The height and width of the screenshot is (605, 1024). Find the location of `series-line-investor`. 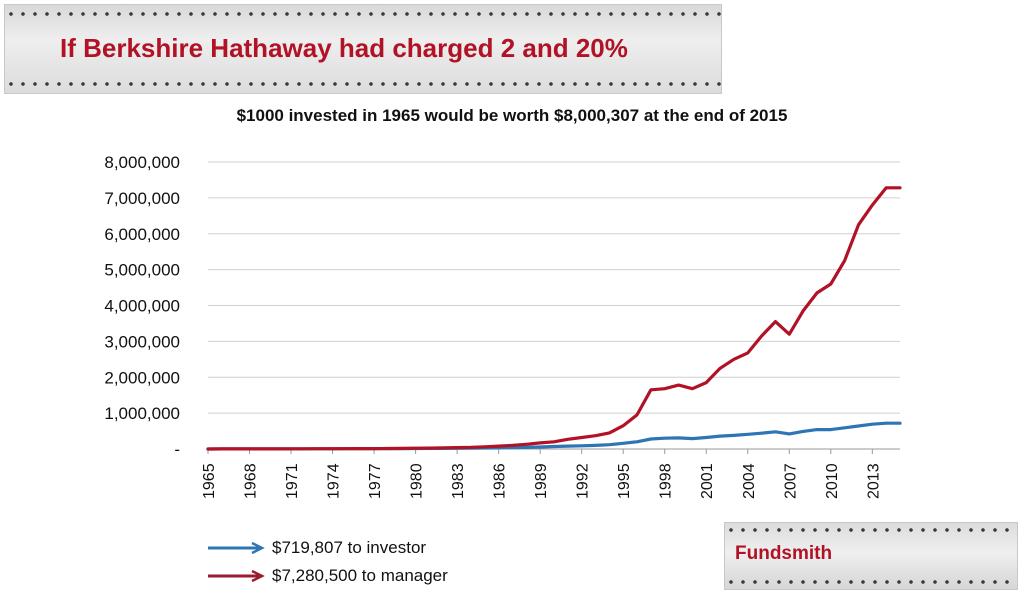

series-line-investor is located at coordinates (554, 436).